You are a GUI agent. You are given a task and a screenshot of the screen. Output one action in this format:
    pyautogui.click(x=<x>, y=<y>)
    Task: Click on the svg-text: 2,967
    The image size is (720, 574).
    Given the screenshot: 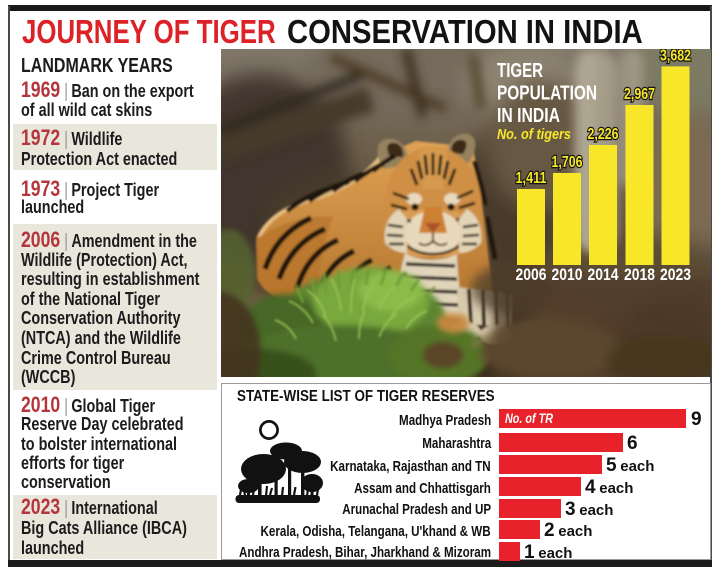 What is the action you would take?
    pyautogui.click(x=639, y=94)
    